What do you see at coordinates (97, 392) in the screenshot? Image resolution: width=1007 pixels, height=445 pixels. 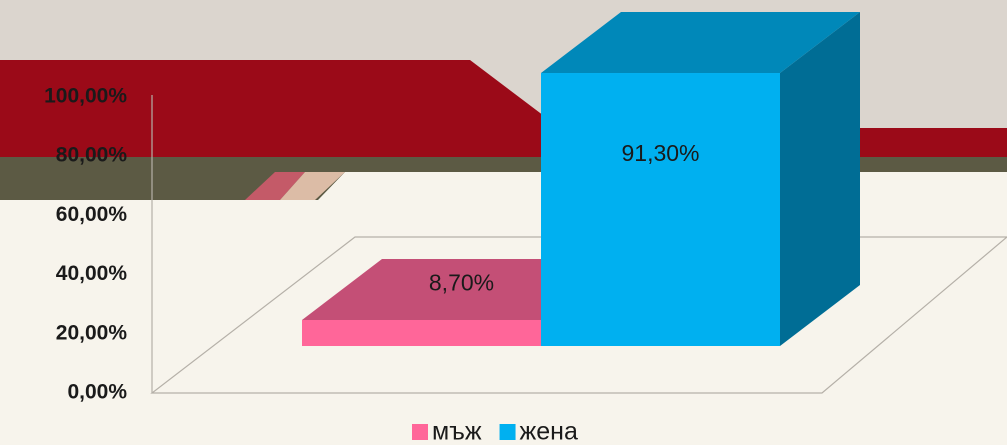 I see `y-tick-label: 0,00%` at bounding box center [97, 392].